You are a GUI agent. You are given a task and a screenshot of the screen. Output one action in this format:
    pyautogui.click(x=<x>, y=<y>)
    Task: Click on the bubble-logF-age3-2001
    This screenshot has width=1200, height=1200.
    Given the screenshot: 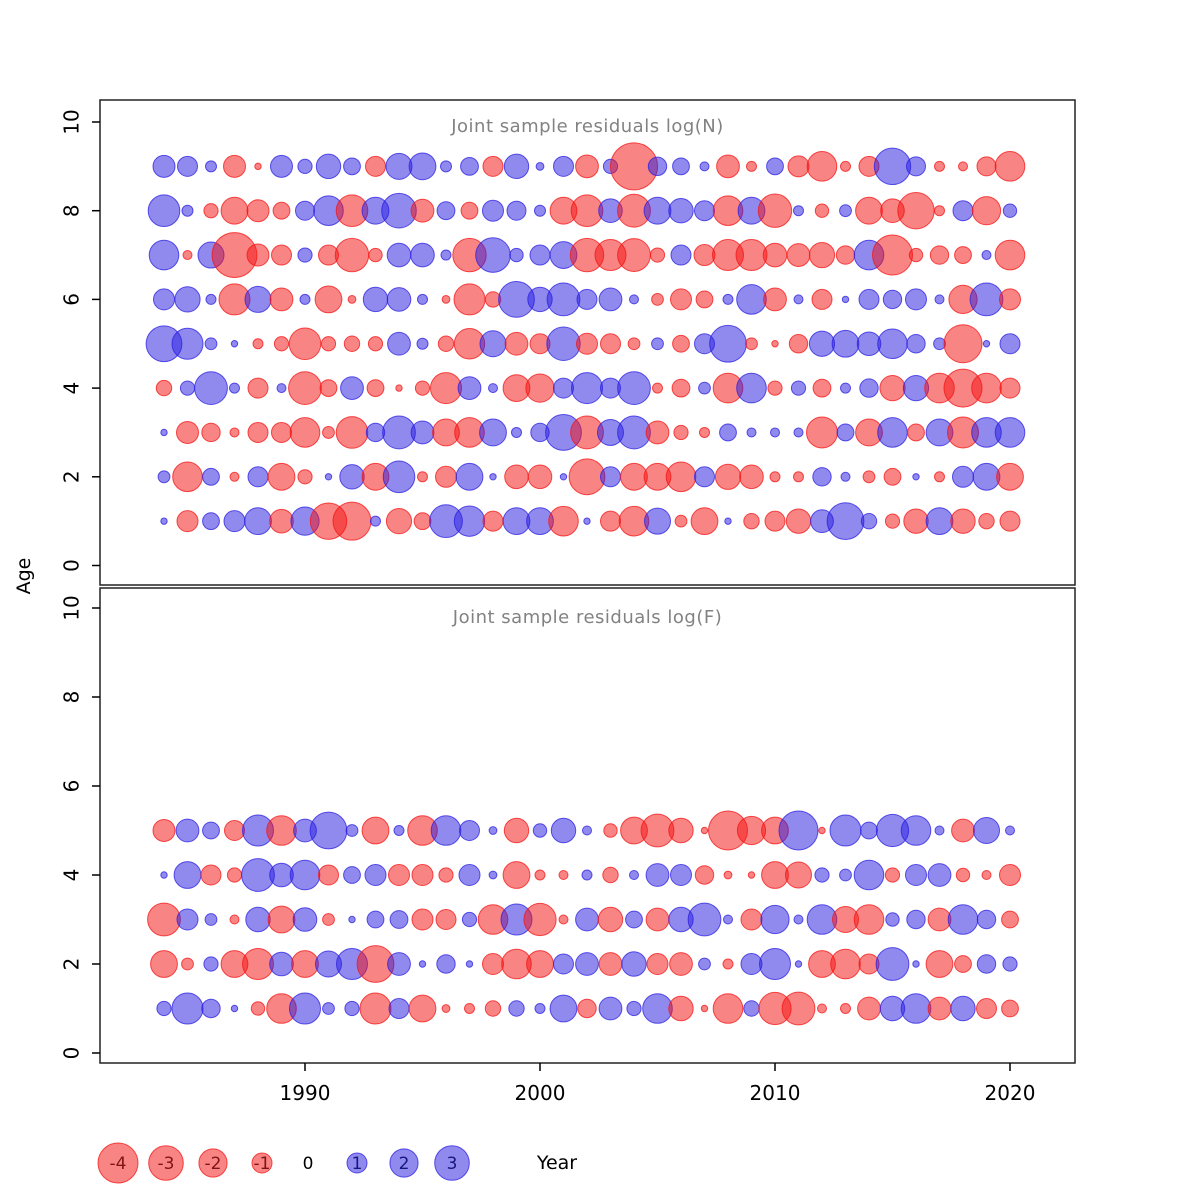 What is the action you would take?
    pyautogui.click(x=563, y=919)
    